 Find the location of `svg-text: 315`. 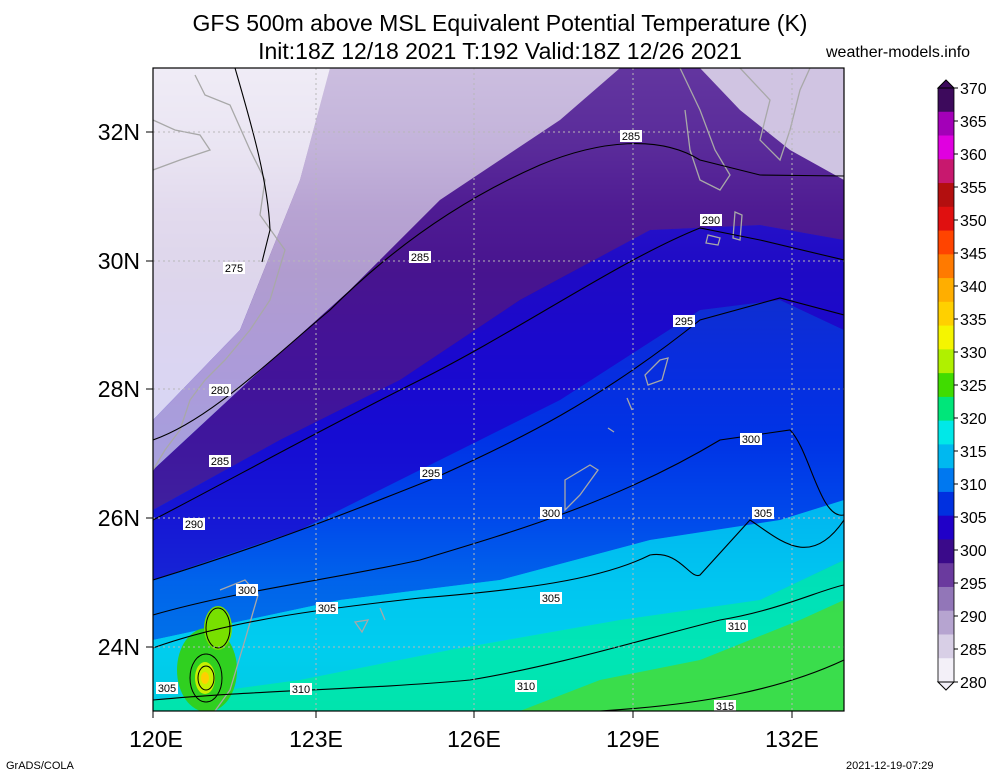

svg-text: 315 is located at coordinates (725, 707).